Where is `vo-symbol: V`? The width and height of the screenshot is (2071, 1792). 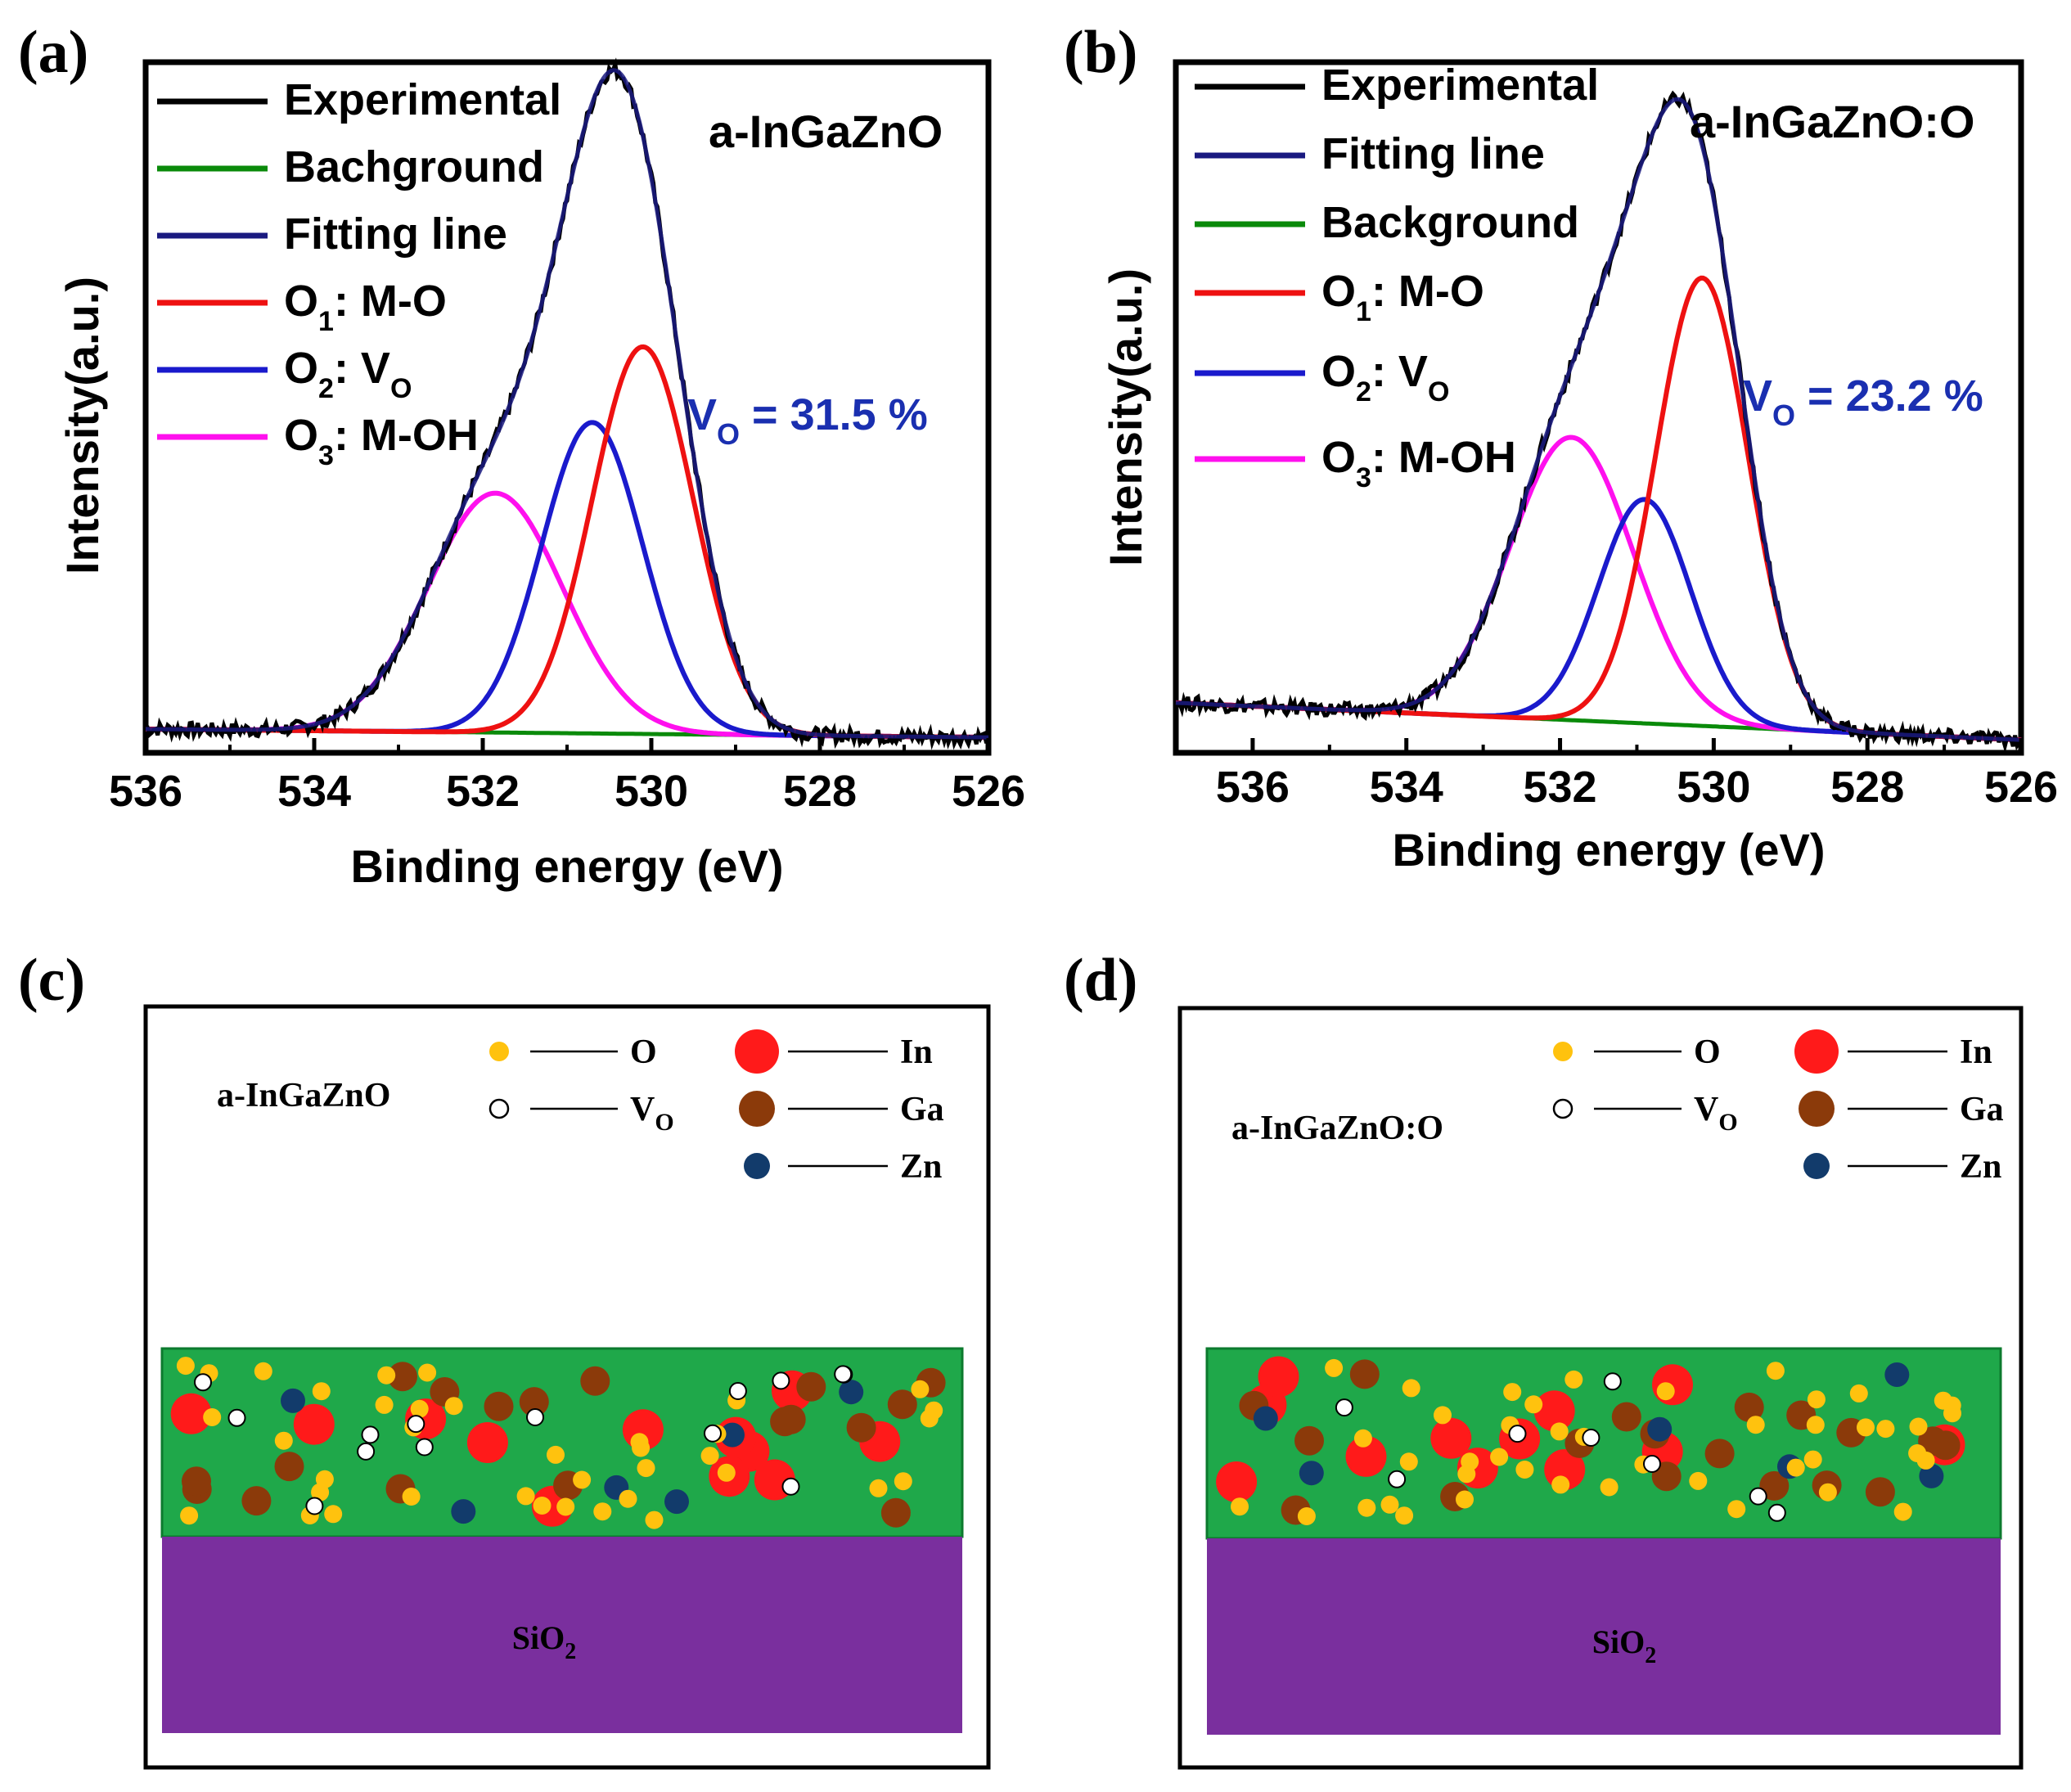 vo-symbol: V is located at coordinates (702, 414).